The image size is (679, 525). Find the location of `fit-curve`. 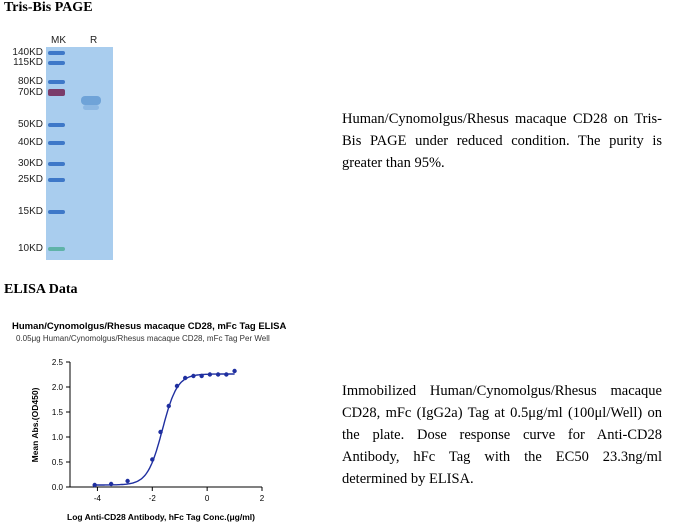

fit-curve is located at coordinates (164, 429).